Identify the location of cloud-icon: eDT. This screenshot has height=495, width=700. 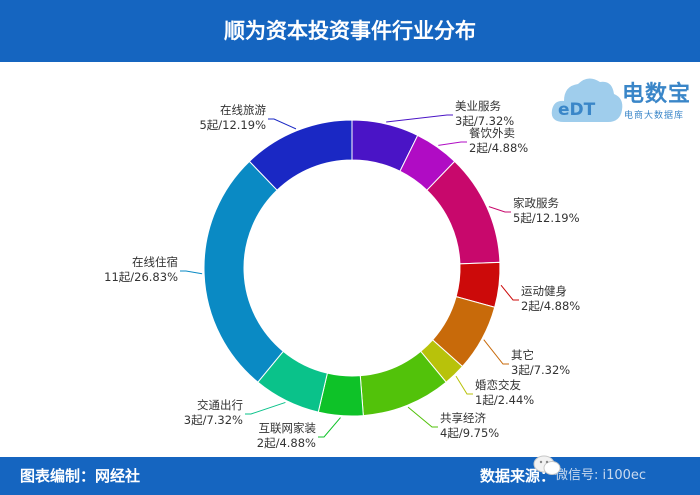
(587, 100).